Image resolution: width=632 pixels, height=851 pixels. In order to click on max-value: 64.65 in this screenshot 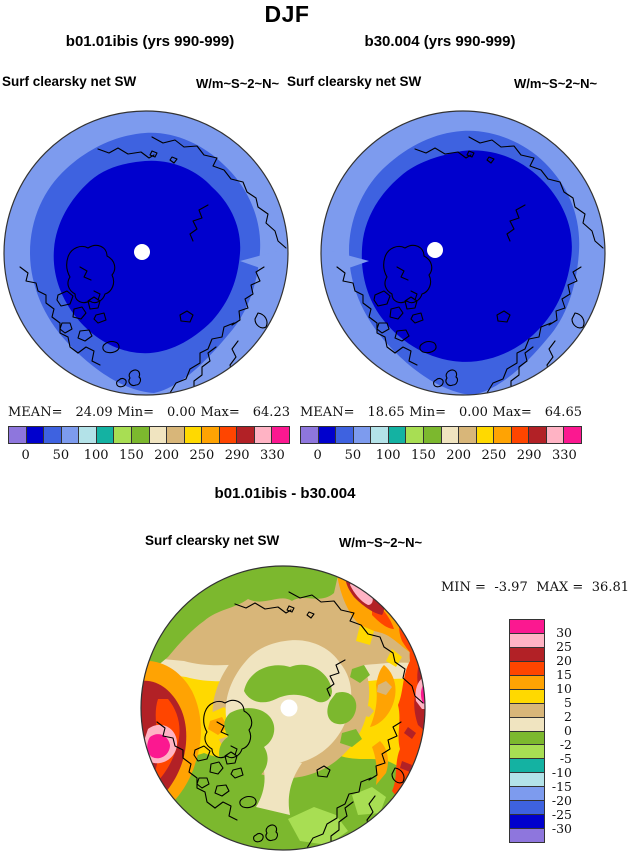, I will do `click(563, 412)`.